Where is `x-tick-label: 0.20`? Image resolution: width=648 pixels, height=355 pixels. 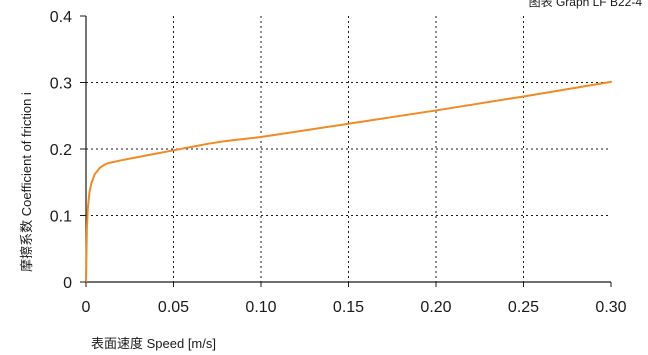
x-tick-label: 0.20 is located at coordinates (435, 307).